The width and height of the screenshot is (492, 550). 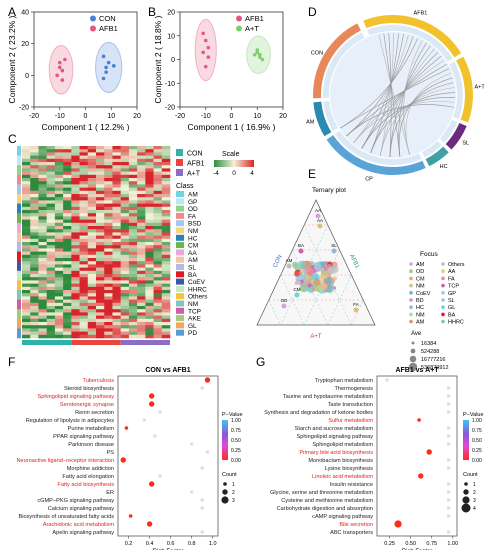 I want to click on group-bar, so click(x=96, y=342).